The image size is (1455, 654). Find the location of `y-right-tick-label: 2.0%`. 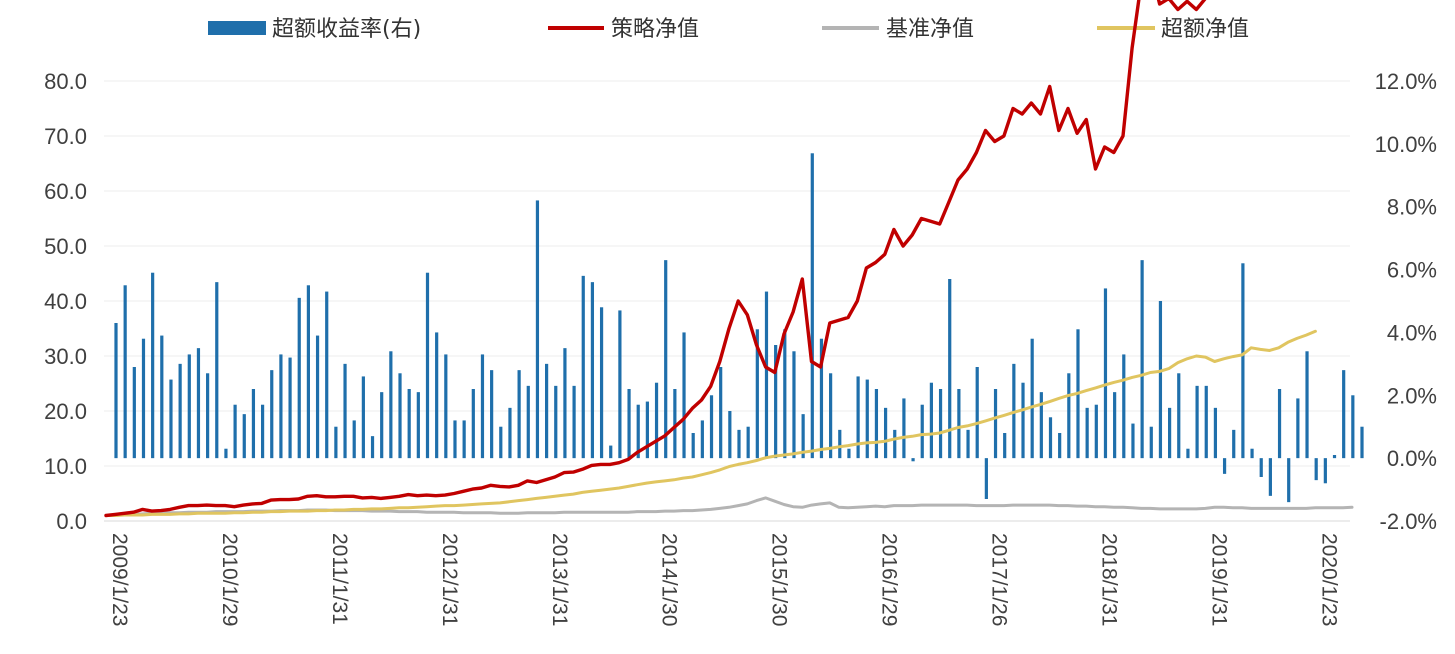

y-right-tick-label: 2.0% is located at coordinates (1412, 395).